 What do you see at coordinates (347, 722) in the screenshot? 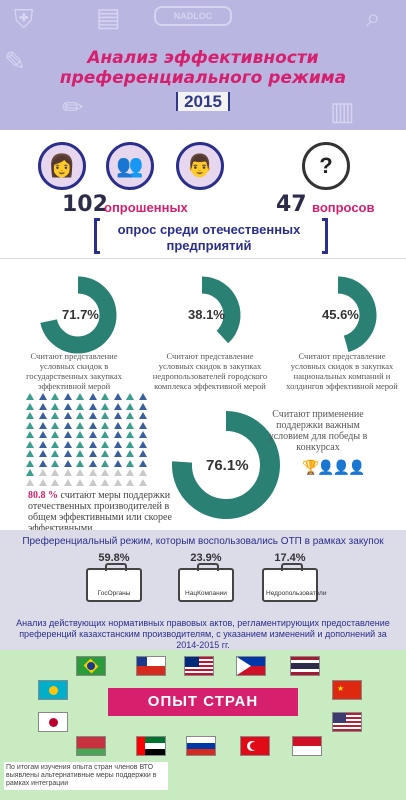
I see `usa-flag-icon` at bounding box center [347, 722].